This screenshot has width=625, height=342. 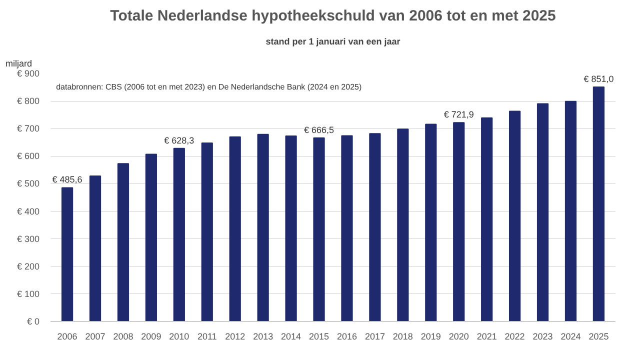 I want to click on x-tick-label: 2011, so click(x=207, y=337).